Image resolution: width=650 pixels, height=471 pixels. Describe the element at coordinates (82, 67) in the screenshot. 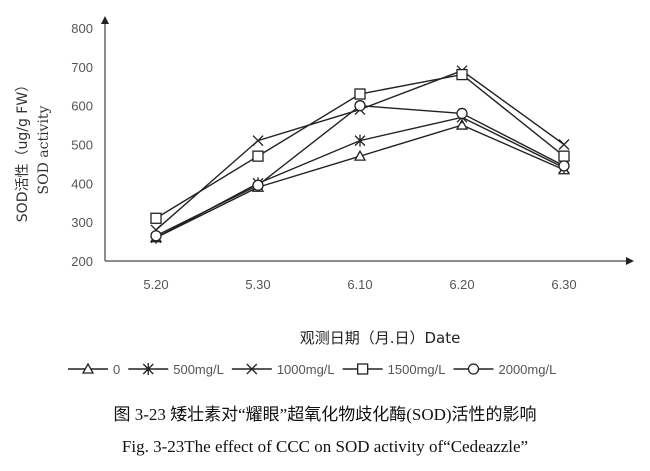

I see `y-tick-label: 700` at that location.